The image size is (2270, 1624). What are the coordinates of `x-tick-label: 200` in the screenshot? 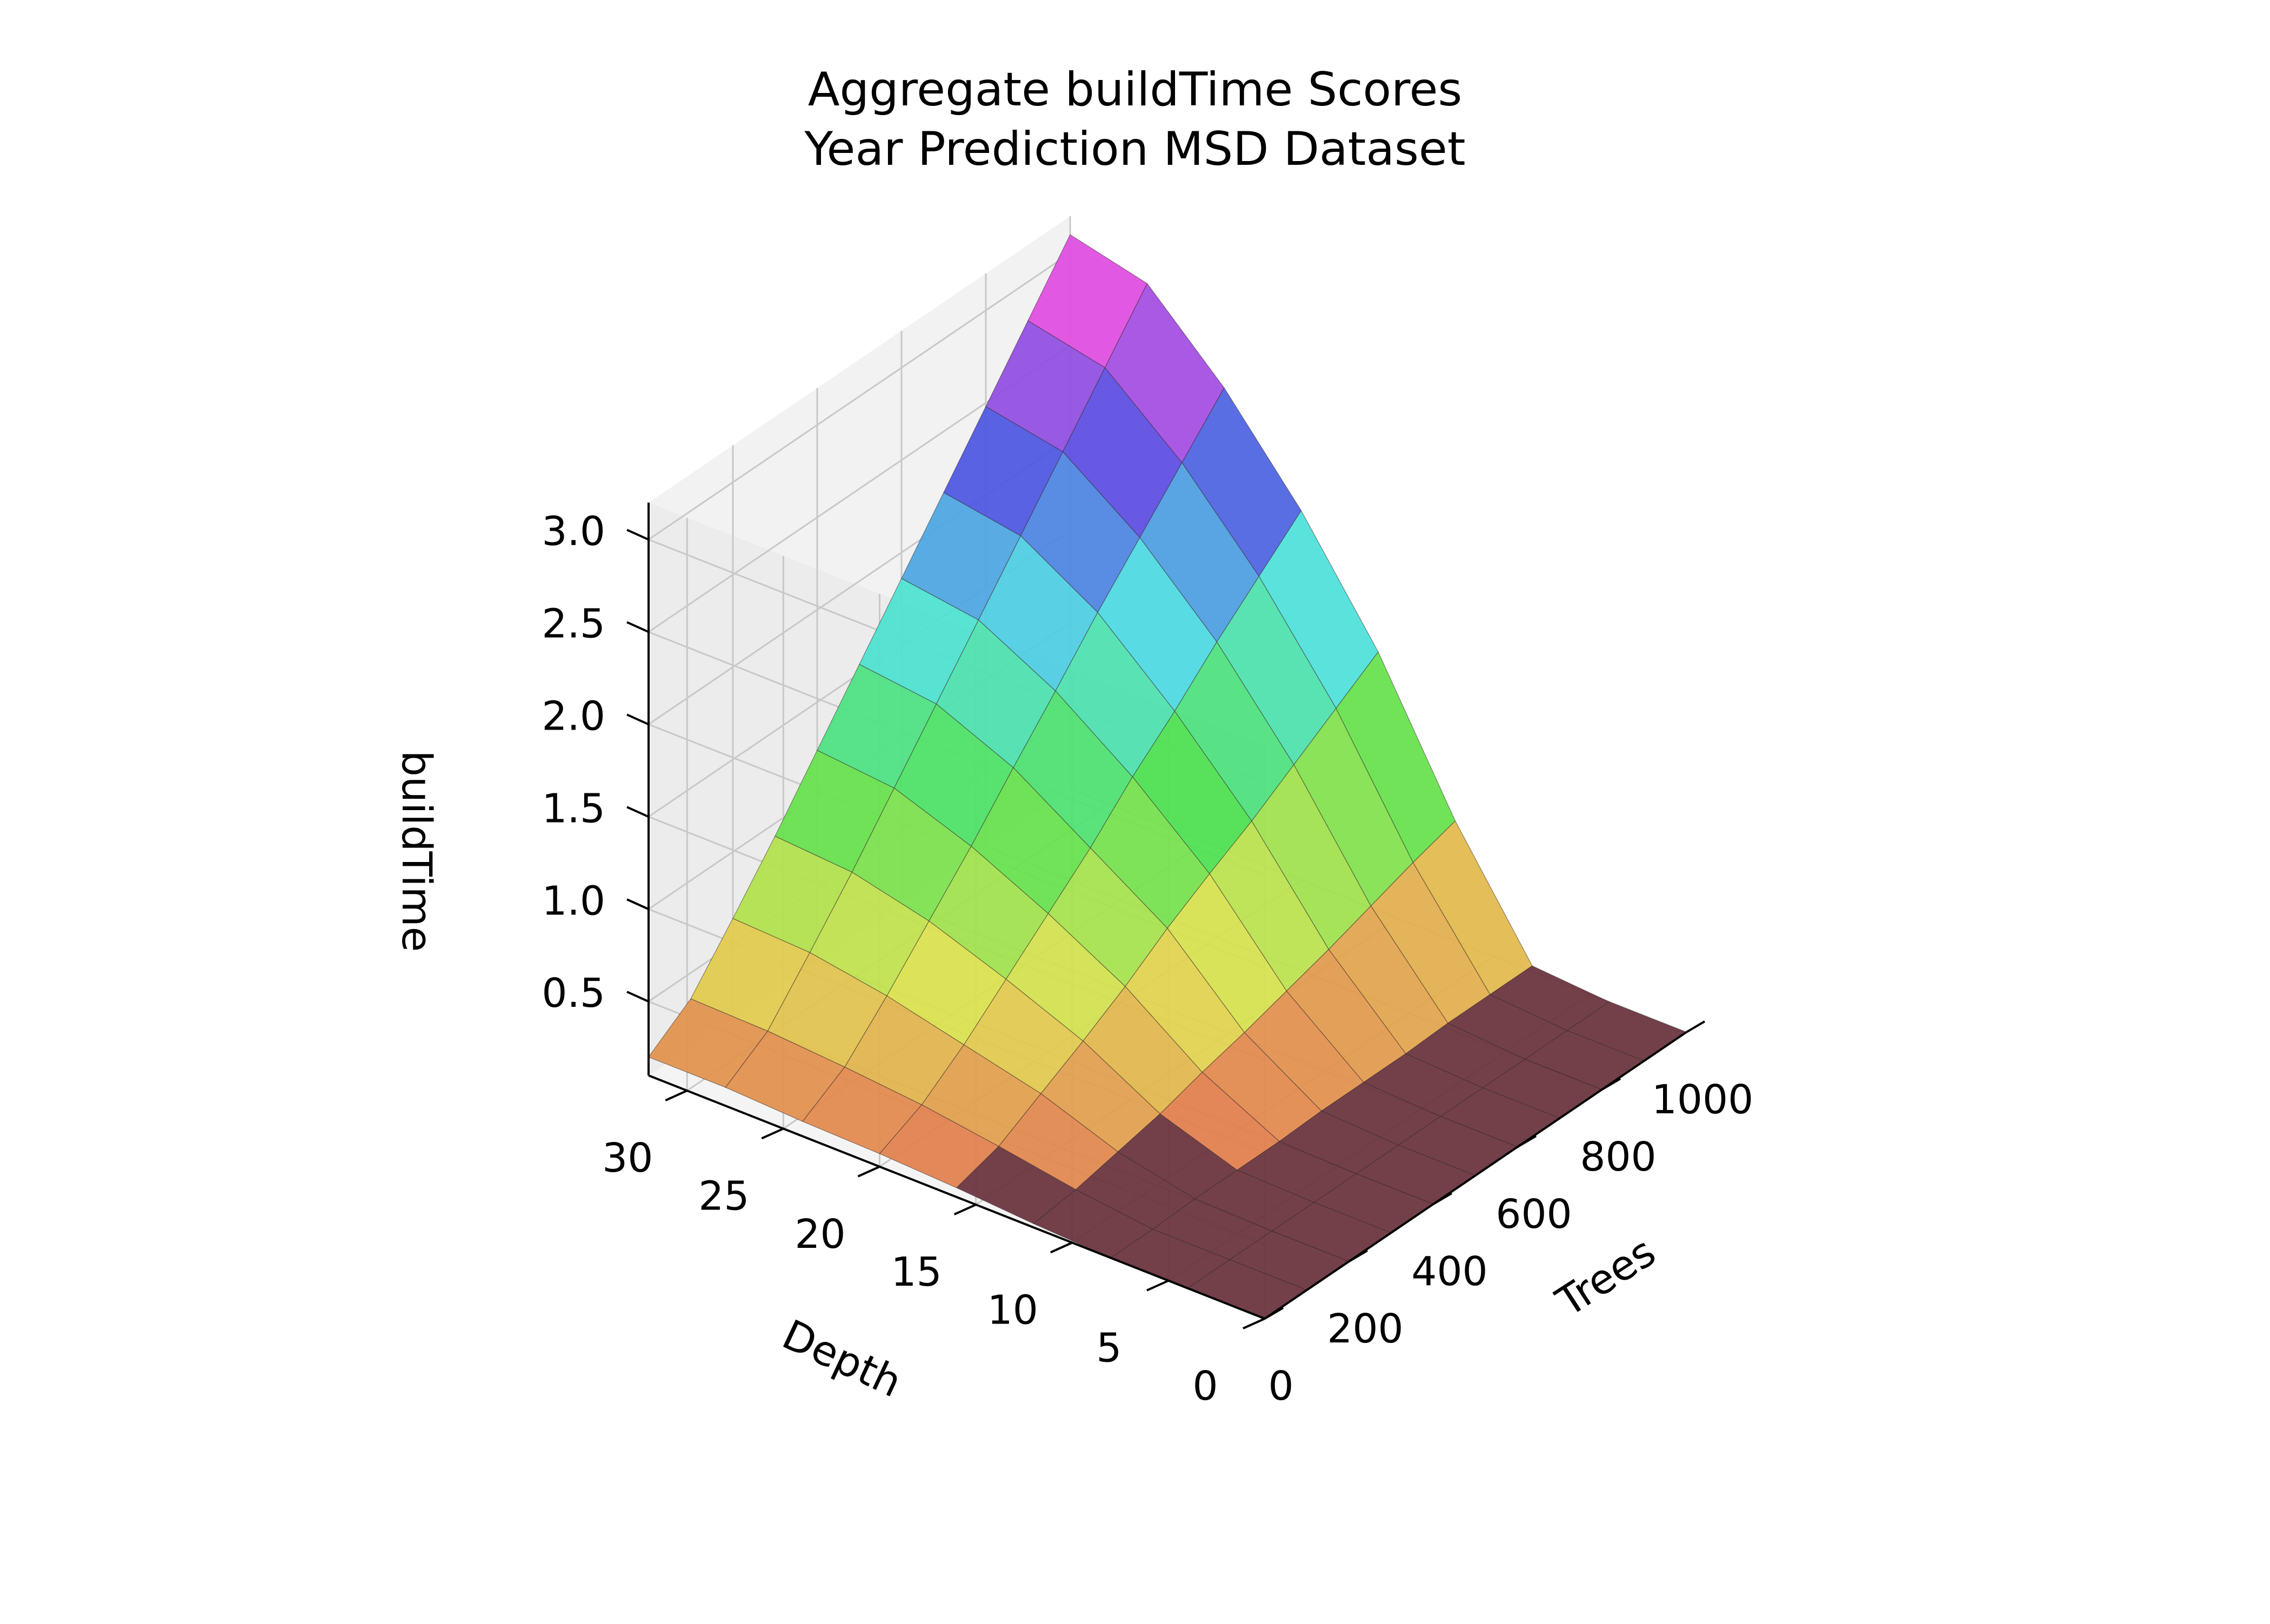 It's located at (1365, 1329).